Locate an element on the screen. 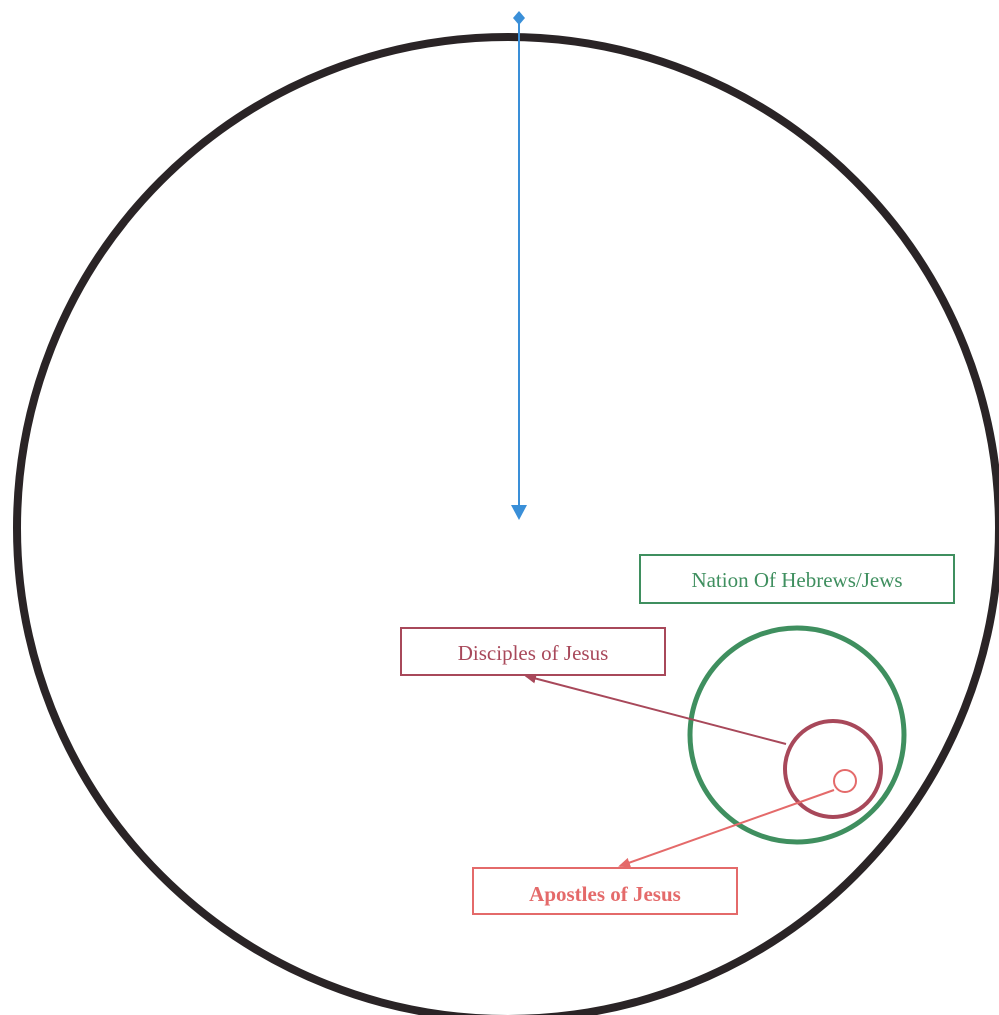 This screenshot has height=1015, width=999. nation-label: Nation Of Hebrews/Jews is located at coordinates (796, 580).